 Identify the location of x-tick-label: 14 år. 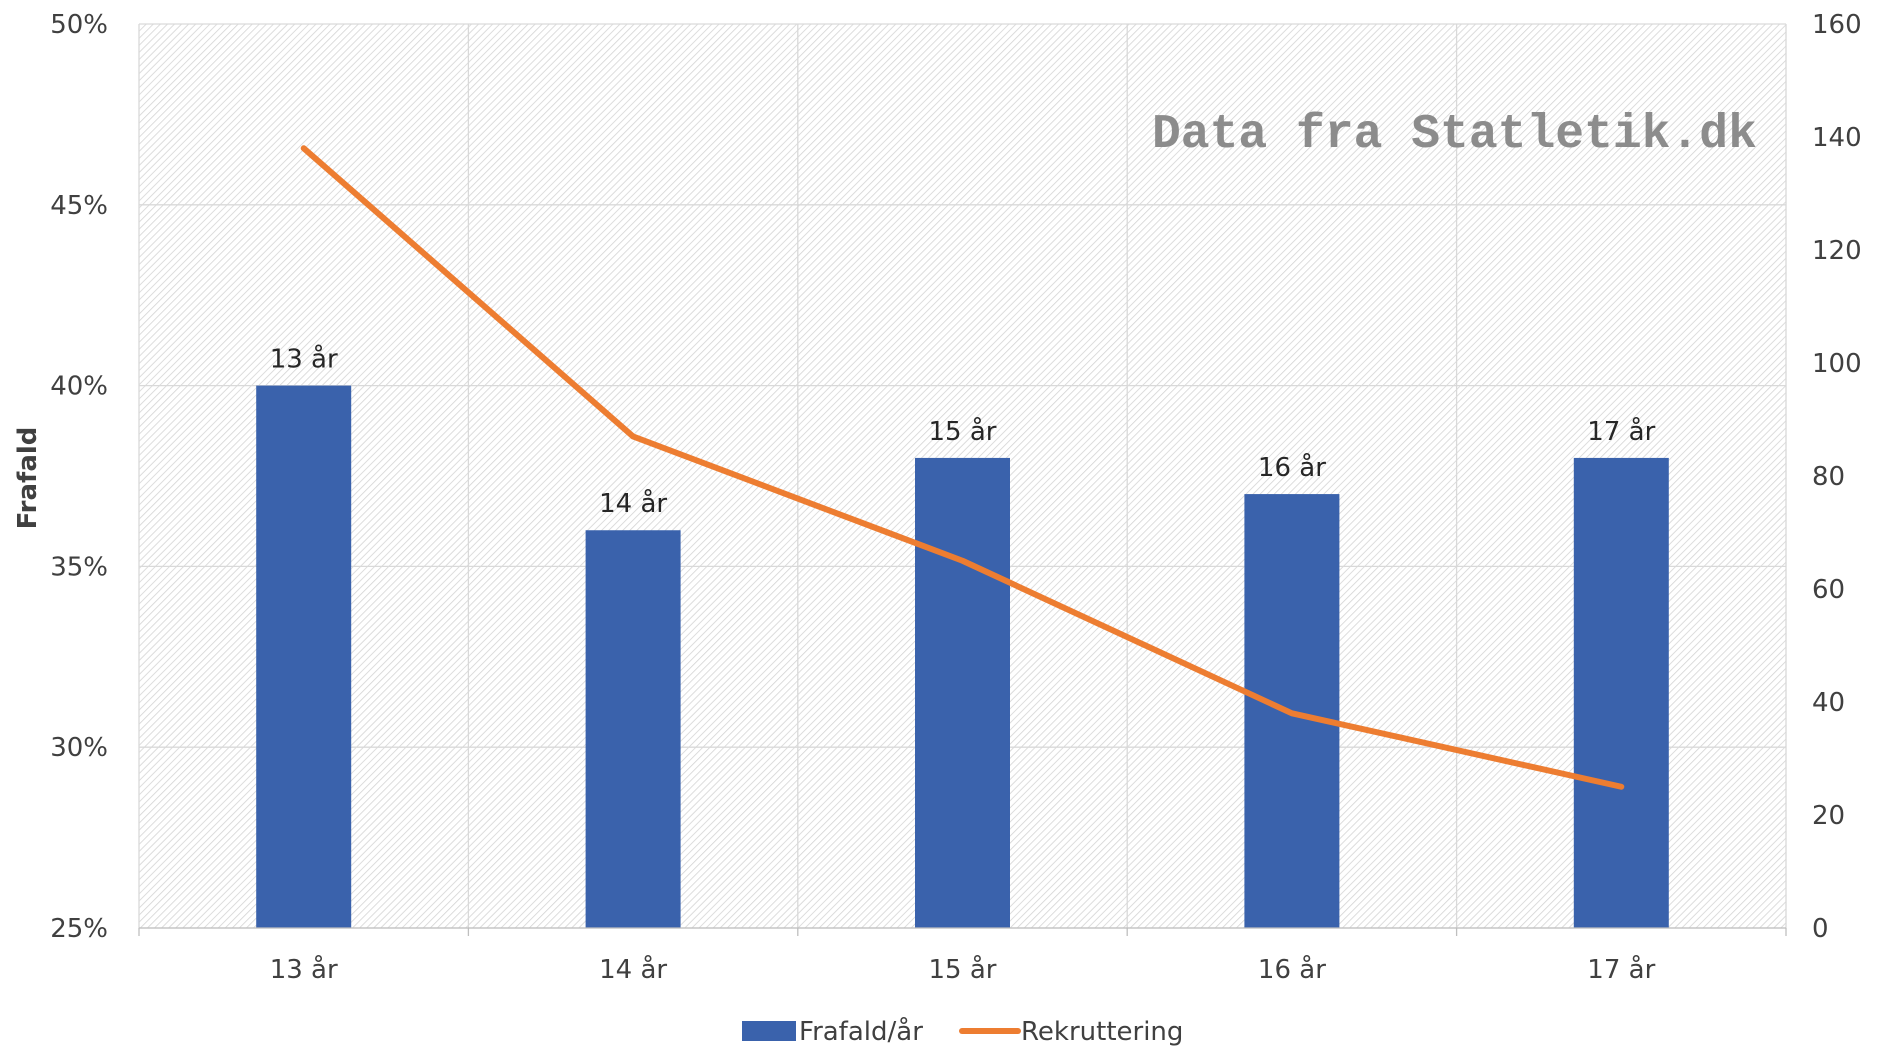
(633, 969).